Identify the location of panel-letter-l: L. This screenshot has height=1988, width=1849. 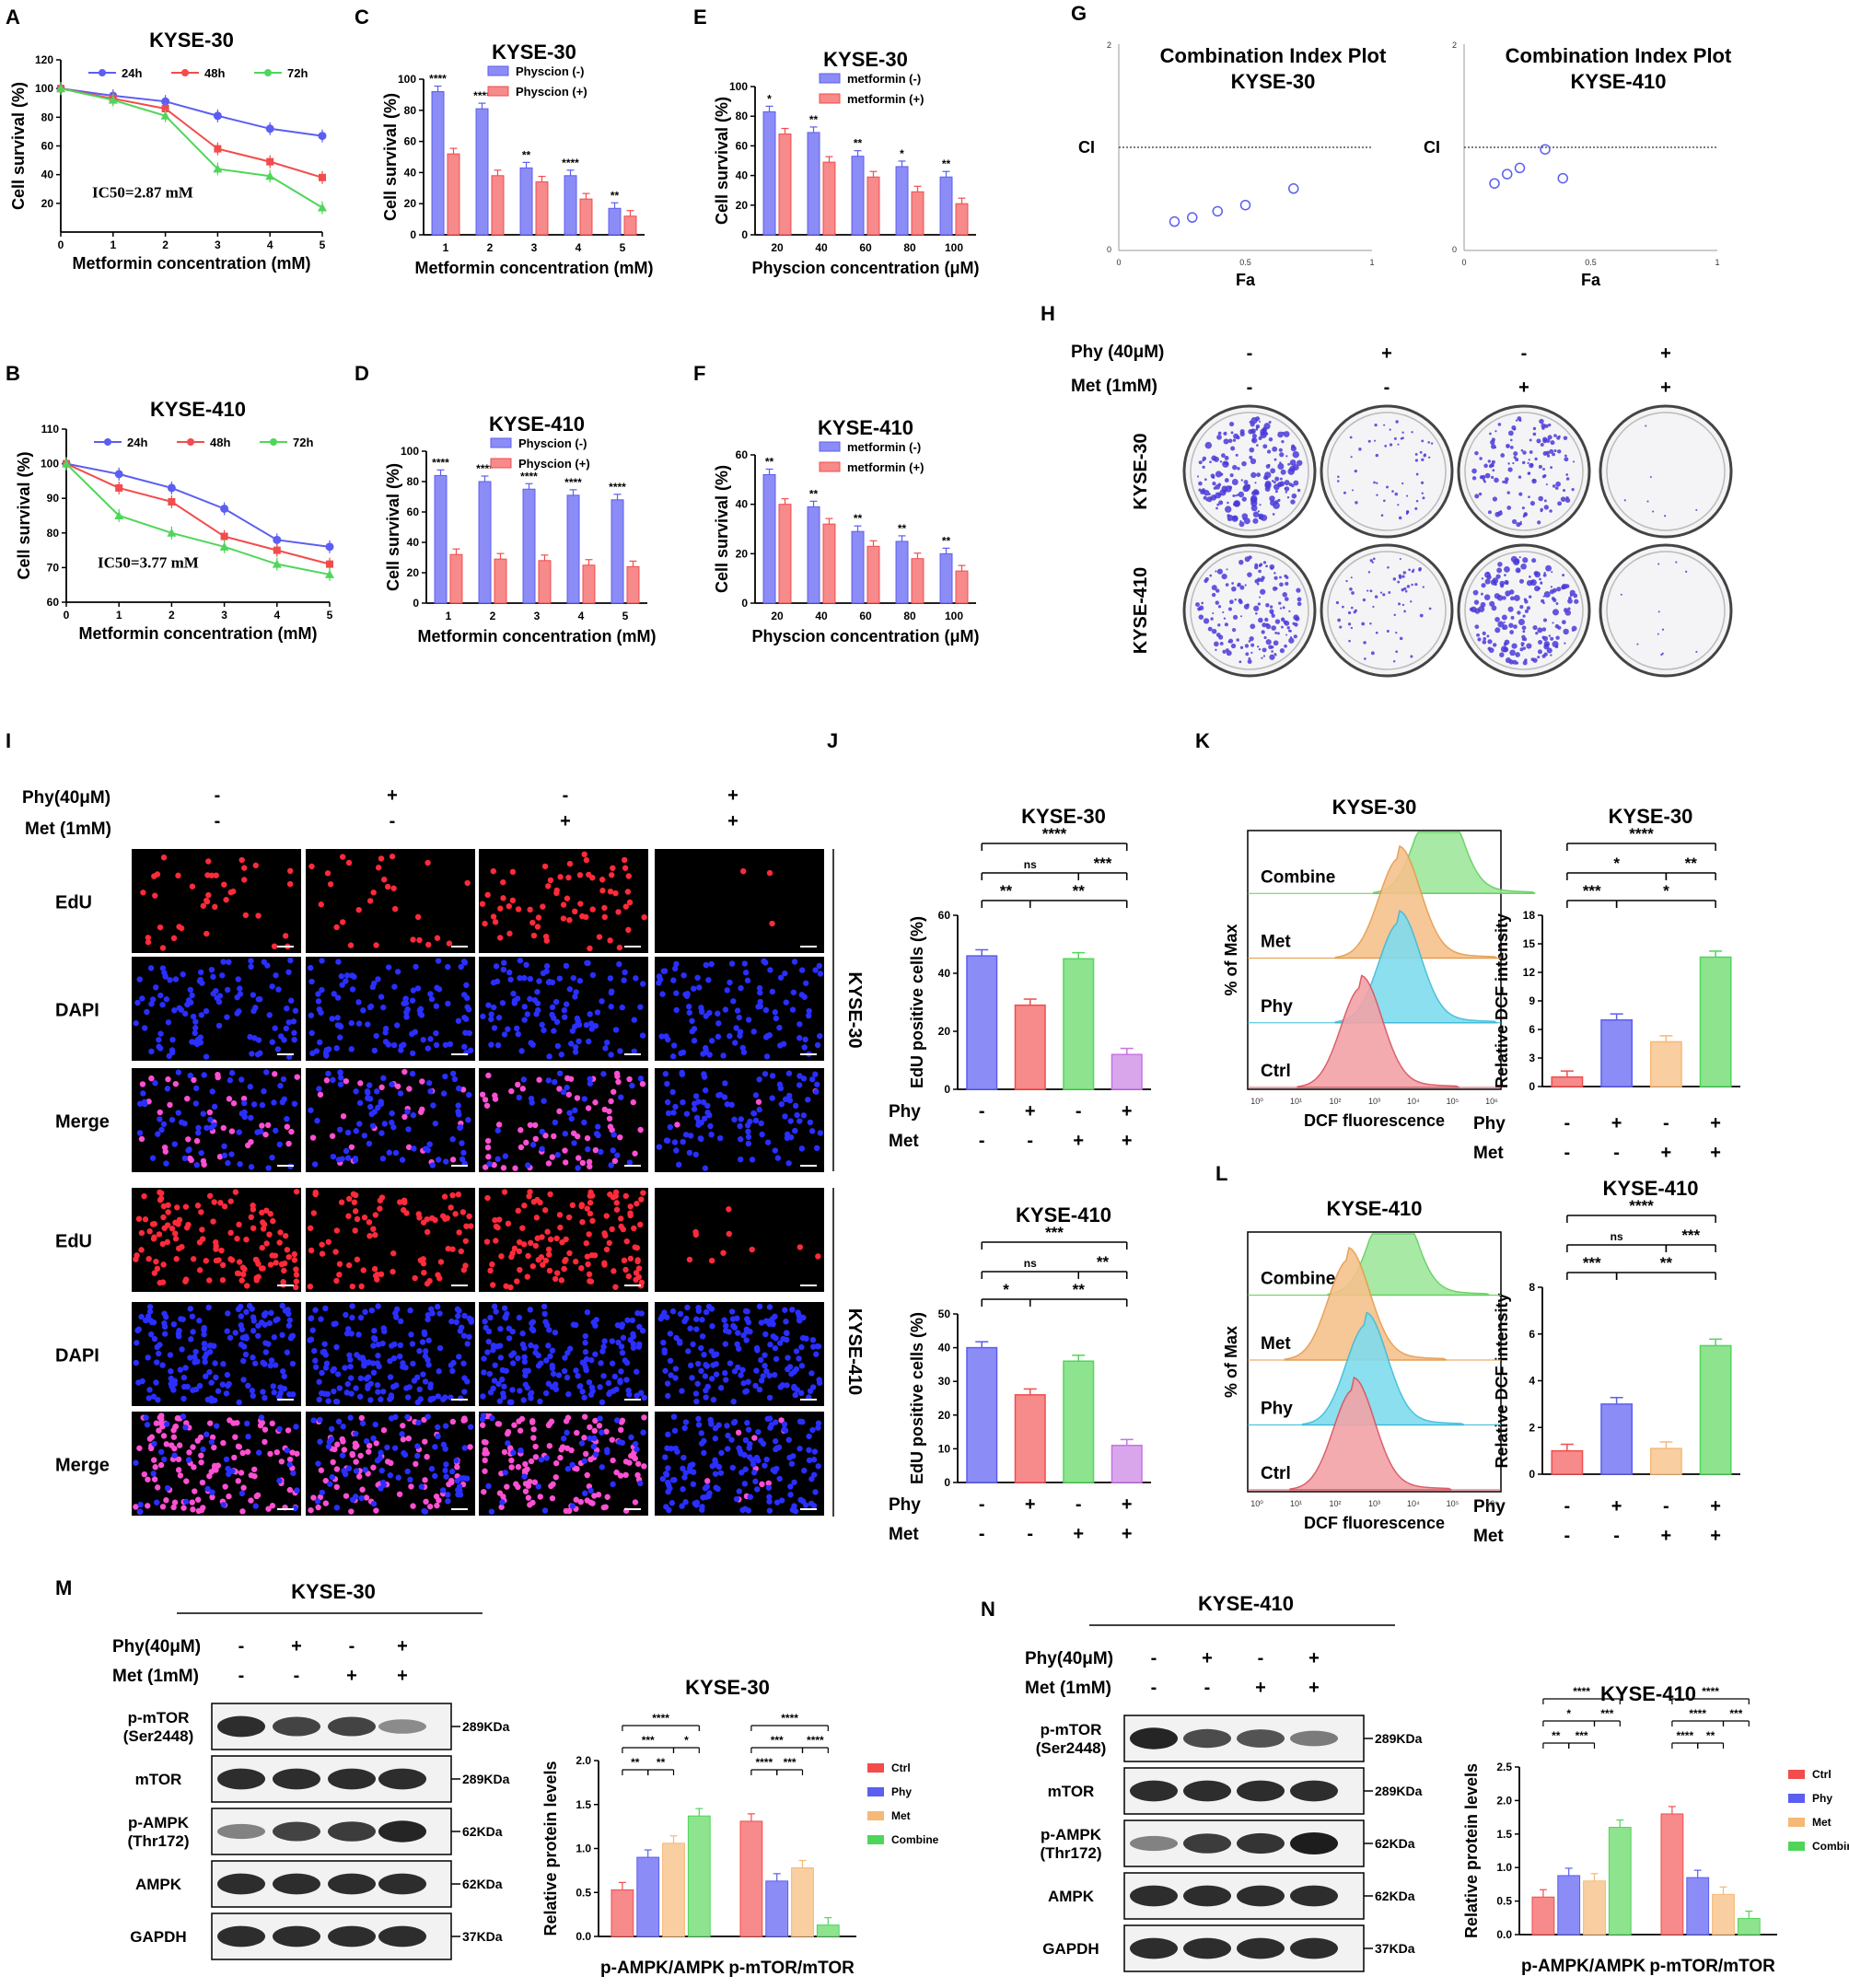
(1221, 1174).